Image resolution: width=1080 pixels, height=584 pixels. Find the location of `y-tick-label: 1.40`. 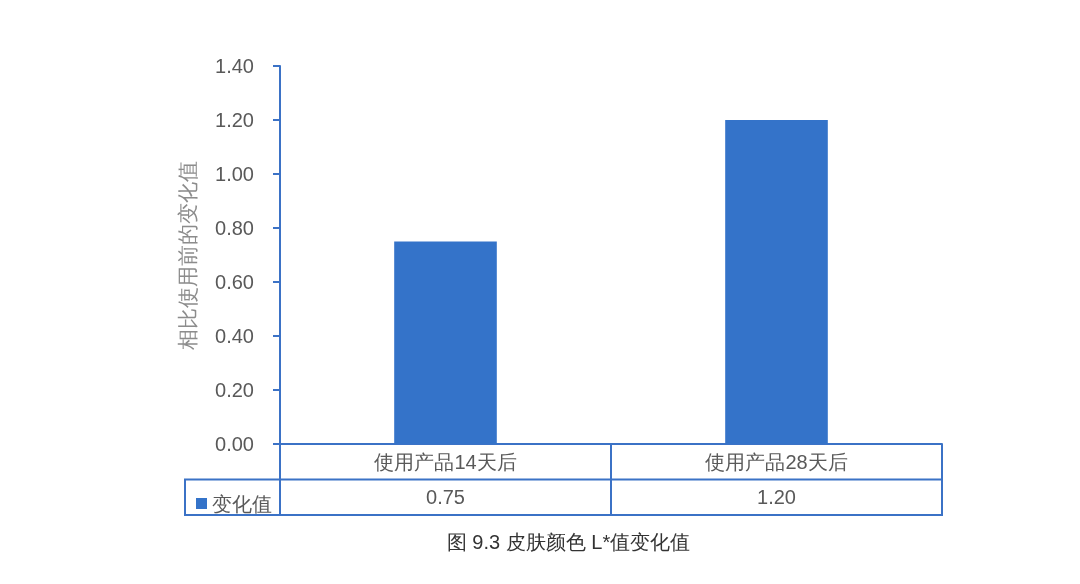

y-tick-label: 1.40 is located at coordinates (234, 66).